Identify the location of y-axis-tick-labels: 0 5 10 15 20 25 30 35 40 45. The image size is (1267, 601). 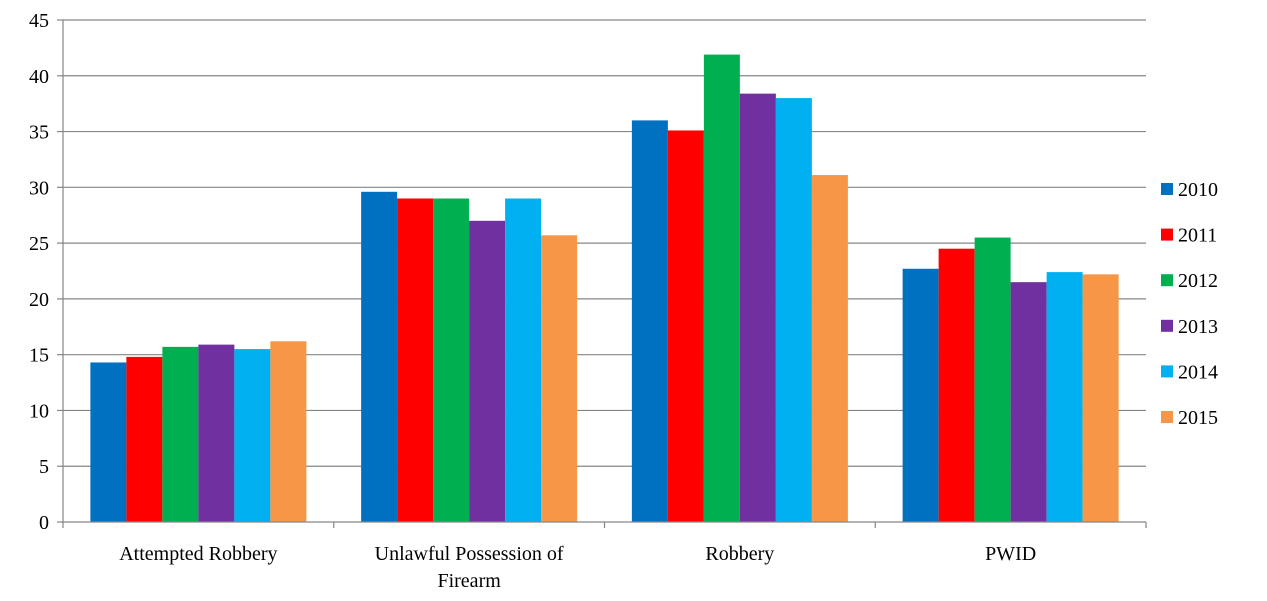
(39, 272).